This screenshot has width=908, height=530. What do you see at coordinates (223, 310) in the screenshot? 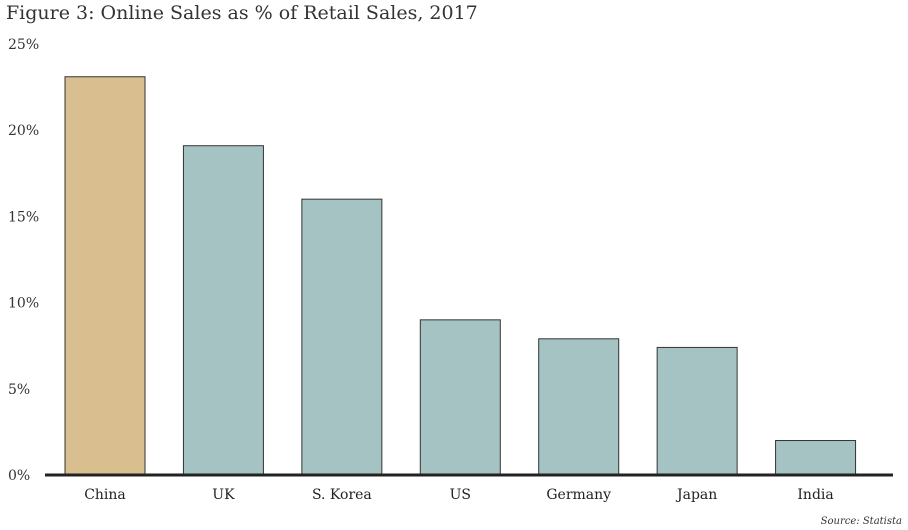
I see `bar-uk` at bounding box center [223, 310].